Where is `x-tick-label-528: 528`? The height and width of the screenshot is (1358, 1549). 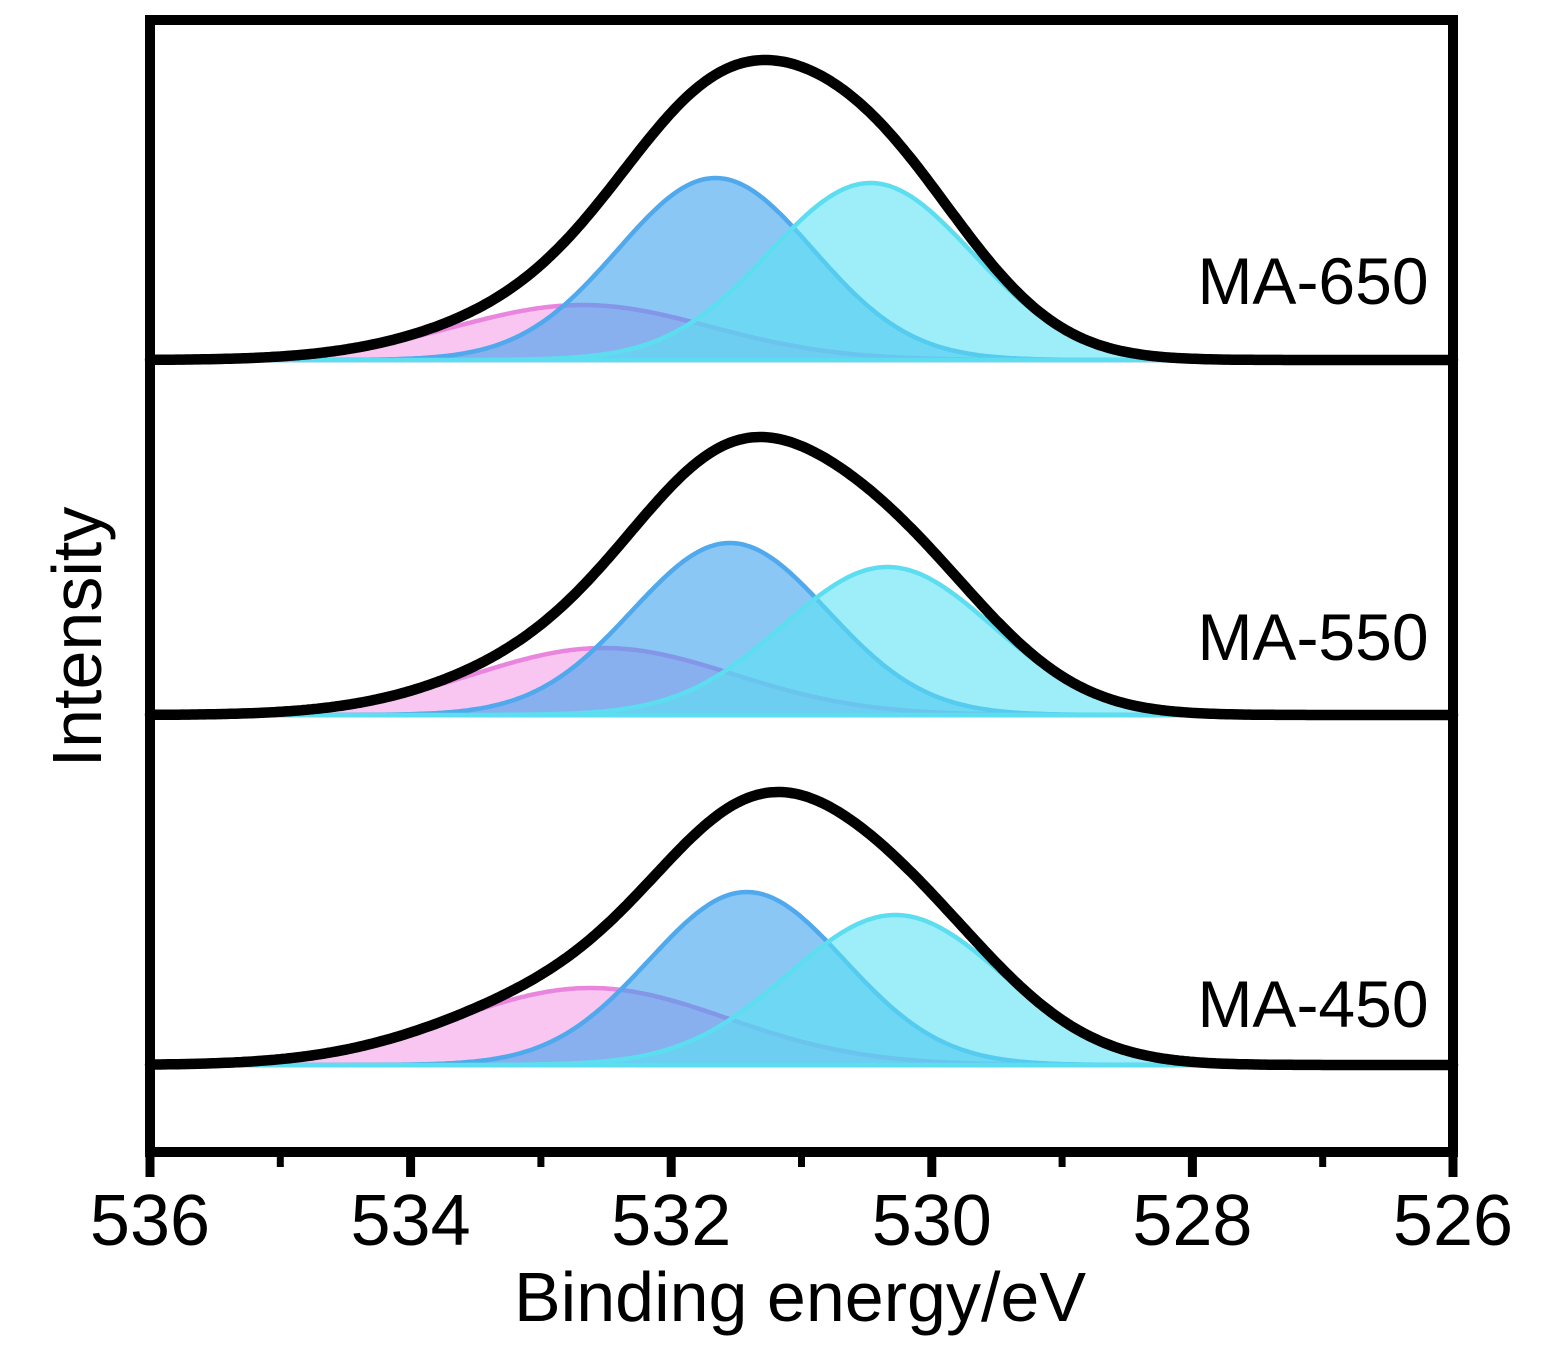 x-tick-label-528: 528 is located at coordinates (1192, 1221).